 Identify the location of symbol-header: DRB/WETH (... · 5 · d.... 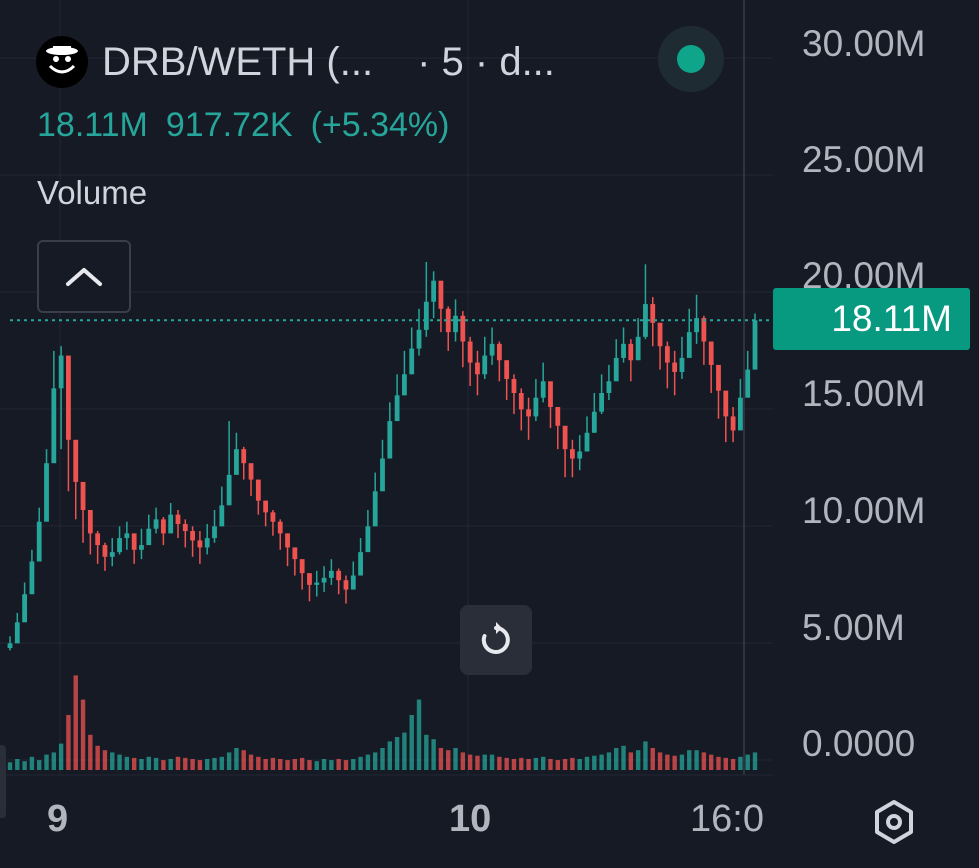
(295, 62).